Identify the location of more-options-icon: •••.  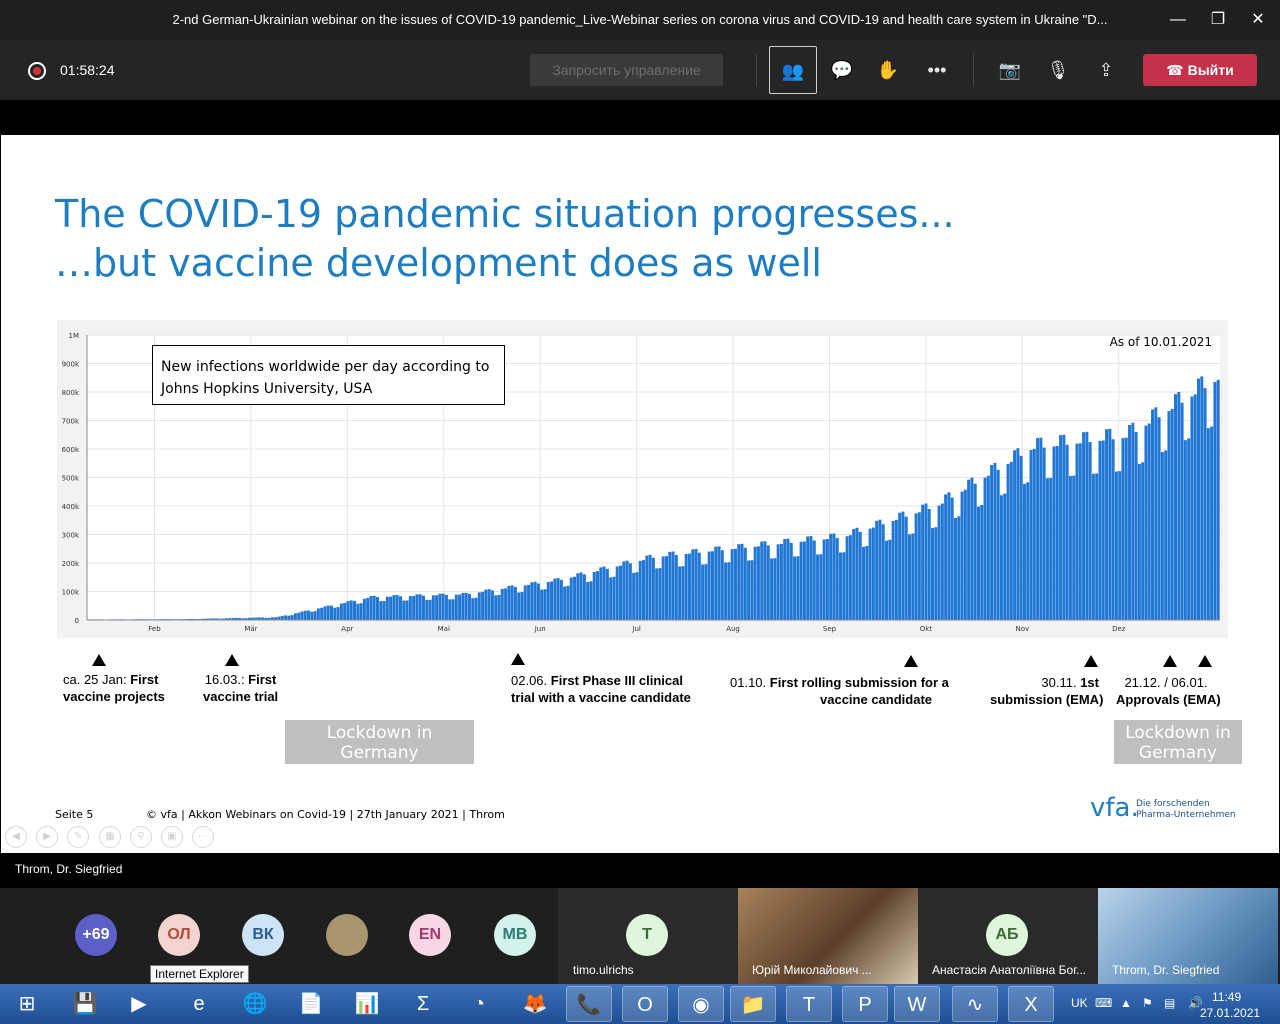
(937, 70).